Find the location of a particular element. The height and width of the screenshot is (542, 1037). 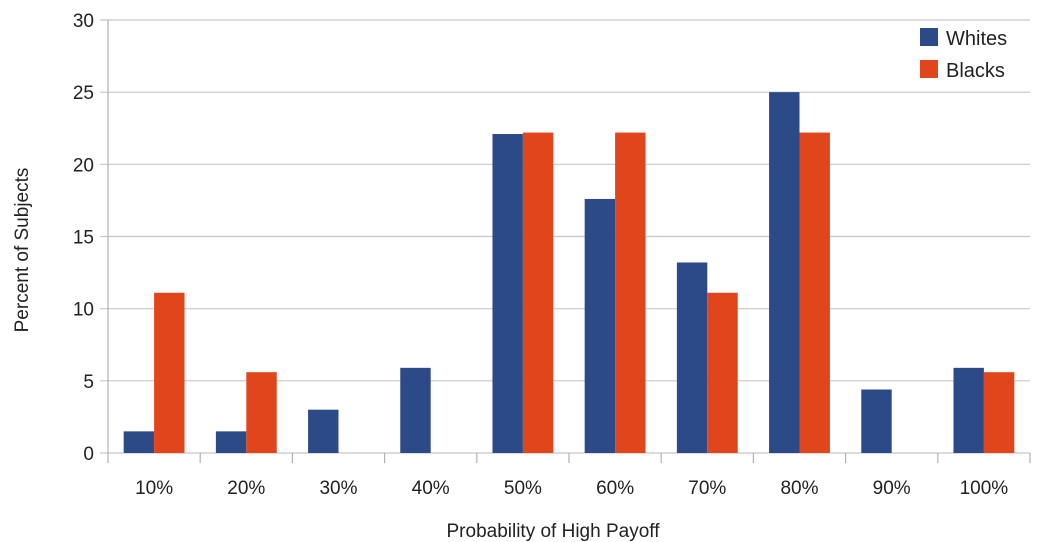

x-tick-label: 80% is located at coordinates (799, 488).